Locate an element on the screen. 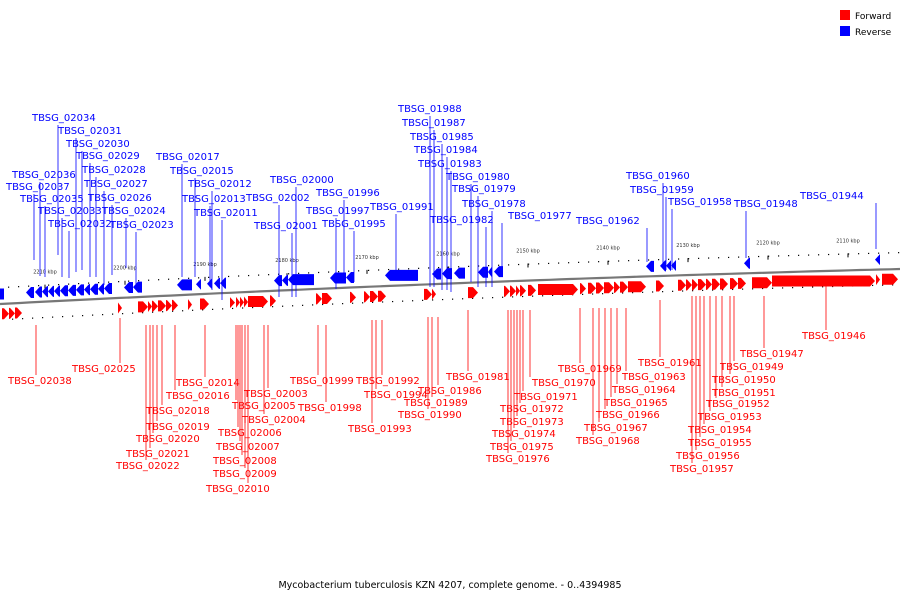 The image size is (900, 600). reverse-gene-label: TBSG_01996 is located at coordinates (347, 193).